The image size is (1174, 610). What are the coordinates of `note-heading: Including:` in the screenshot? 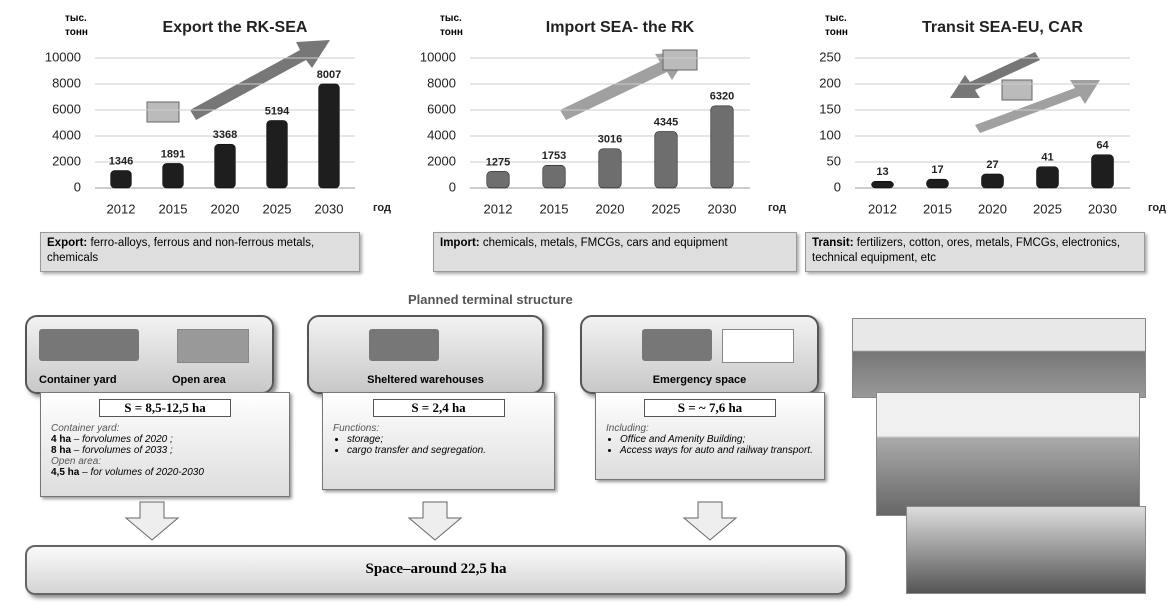 It's located at (627, 428).